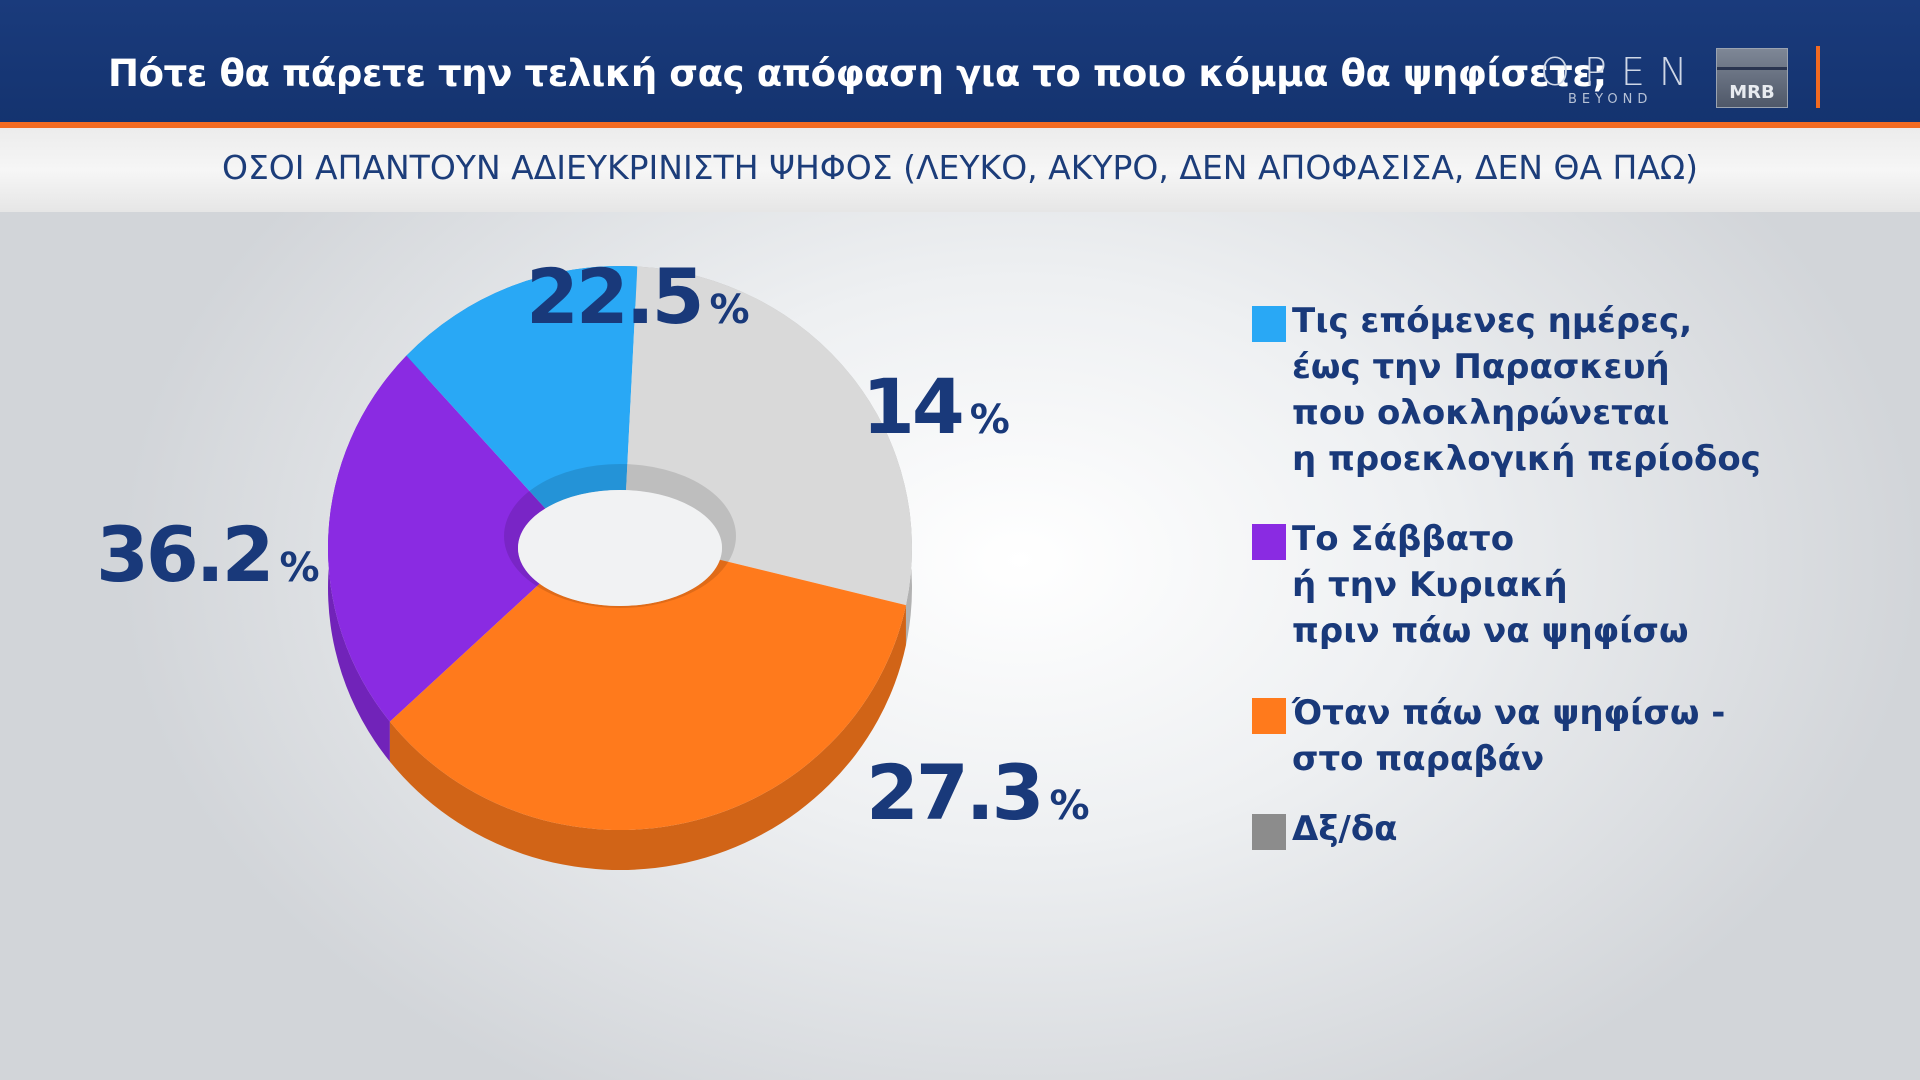 The width and height of the screenshot is (1920, 1080). Describe the element at coordinates (1621, 72) in the screenshot. I see `open-logo: OPEN` at that location.